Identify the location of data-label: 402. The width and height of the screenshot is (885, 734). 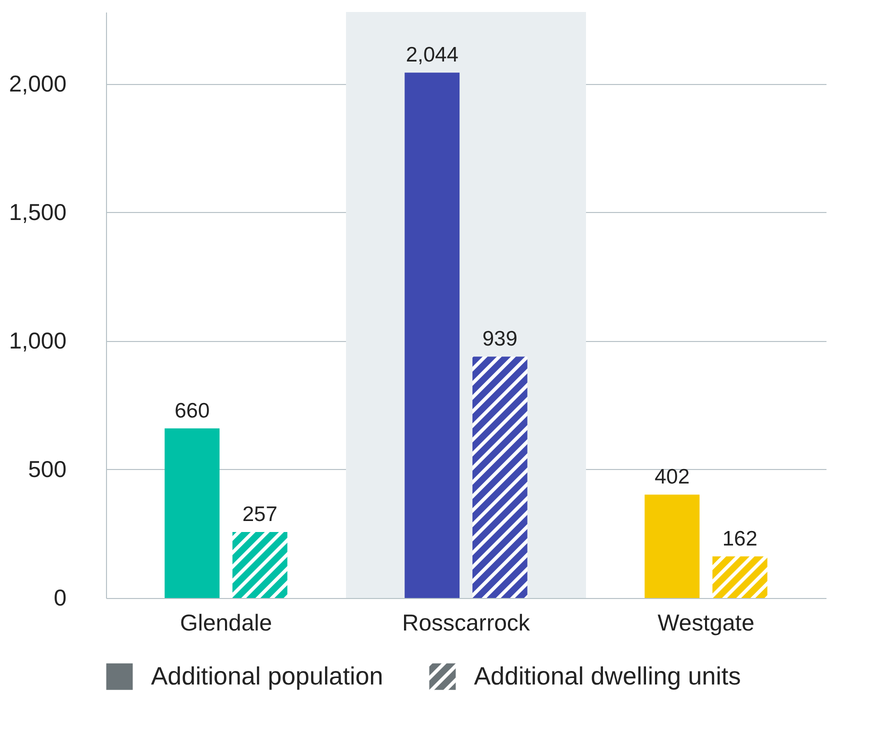
(672, 477).